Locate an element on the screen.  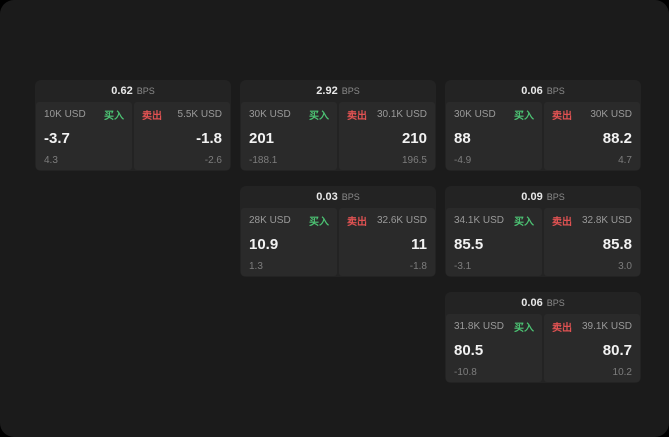
buy-panel: 34.1K USD 买入 85.5 -3.1 is located at coordinates (494, 242).